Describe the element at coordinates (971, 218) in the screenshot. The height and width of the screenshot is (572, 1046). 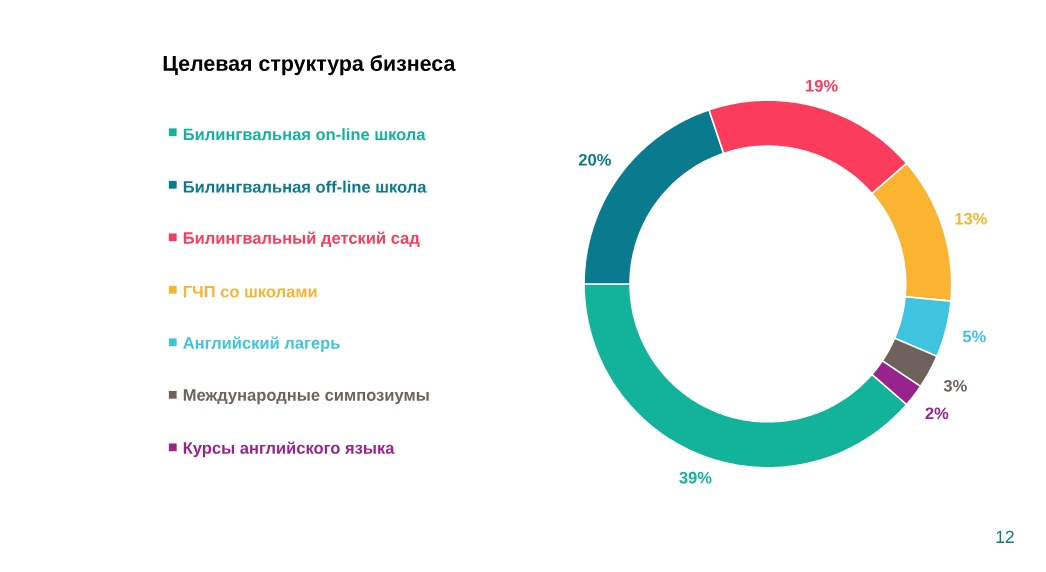
I see `data-label: 13%` at that location.